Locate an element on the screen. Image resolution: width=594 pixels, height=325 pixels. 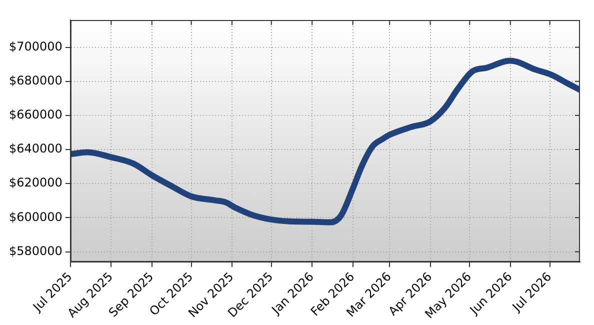
y-tick-label: $600000 is located at coordinates (35, 217).